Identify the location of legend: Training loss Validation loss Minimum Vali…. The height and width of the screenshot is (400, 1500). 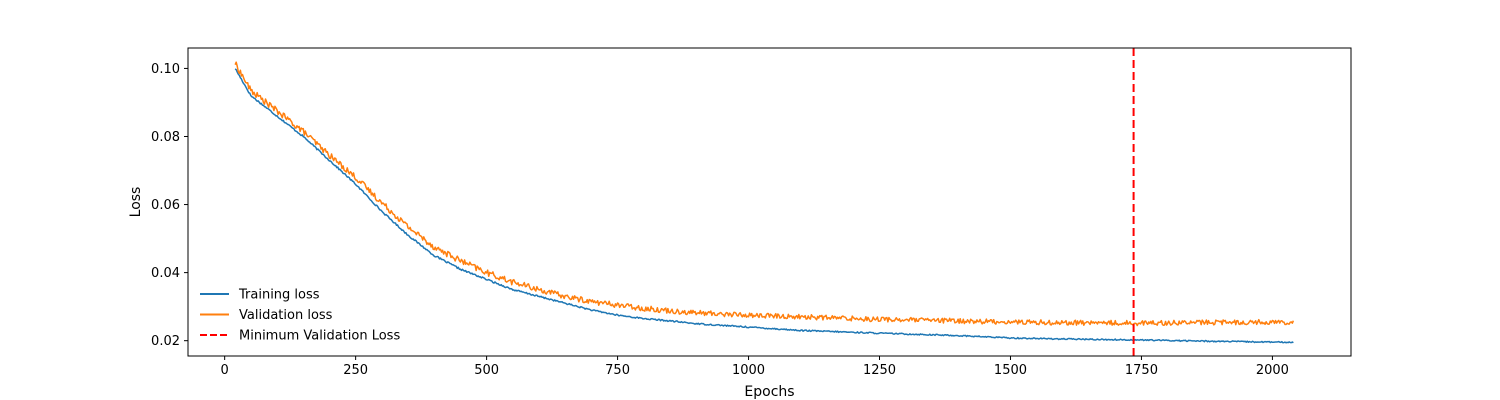
(300, 316).